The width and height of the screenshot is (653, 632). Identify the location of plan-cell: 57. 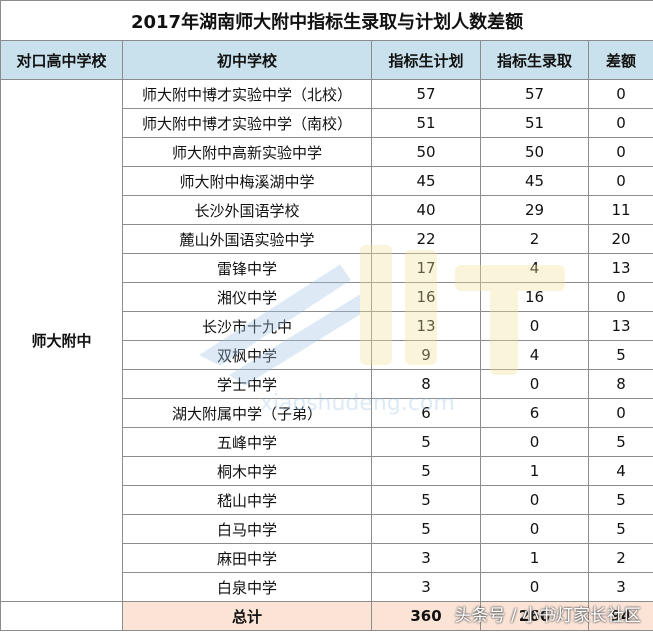
(426, 94).